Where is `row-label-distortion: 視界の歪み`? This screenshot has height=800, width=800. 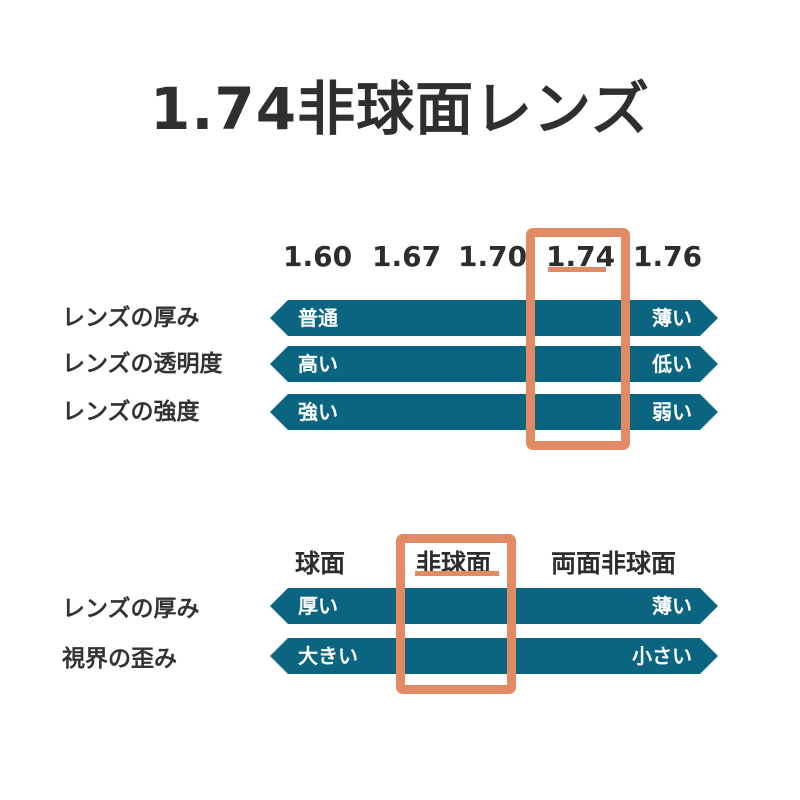 row-label-distortion: 視界の歪み is located at coordinates (119, 659).